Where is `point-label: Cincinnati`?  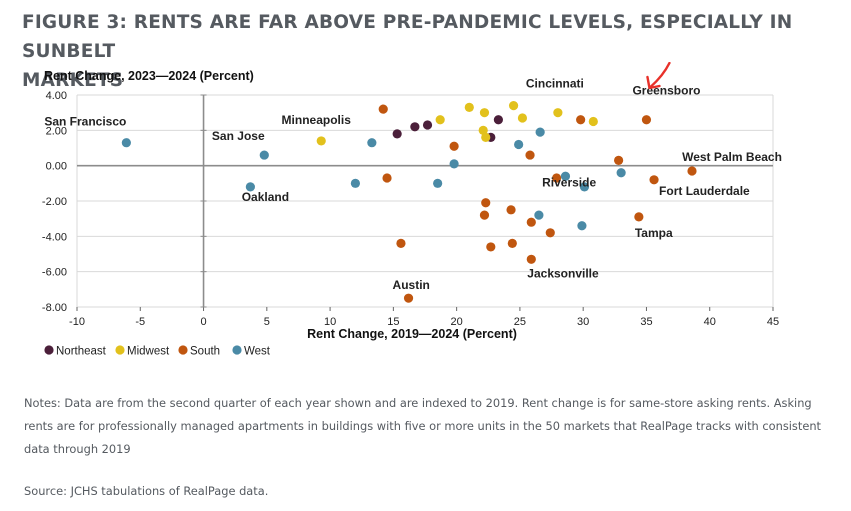 point-label: Cincinnati is located at coordinates (555, 84).